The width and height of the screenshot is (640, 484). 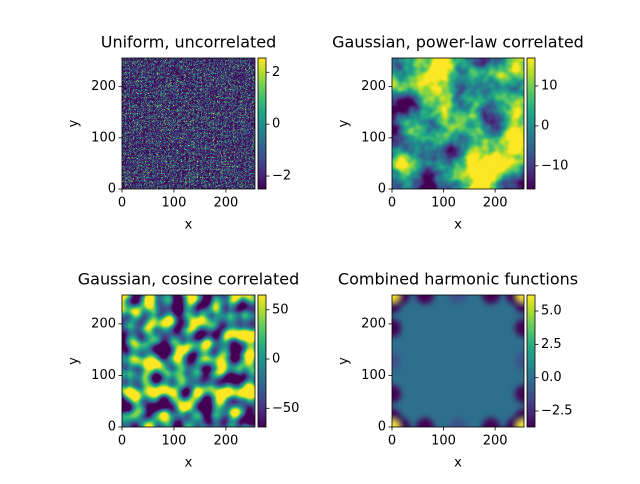 I want to click on colorbar-tick-label: 2, so click(x=276, y=72).